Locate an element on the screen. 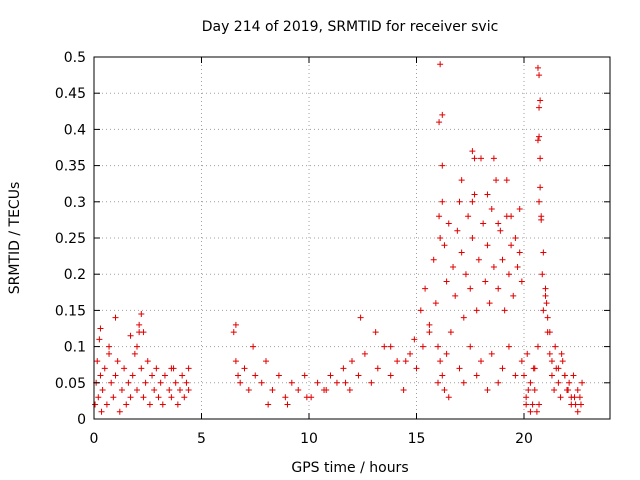 Image resolution: width=640 pixels, height=480 pixels. y-tick-label: 0.4 is located at coordinates (75, 130).